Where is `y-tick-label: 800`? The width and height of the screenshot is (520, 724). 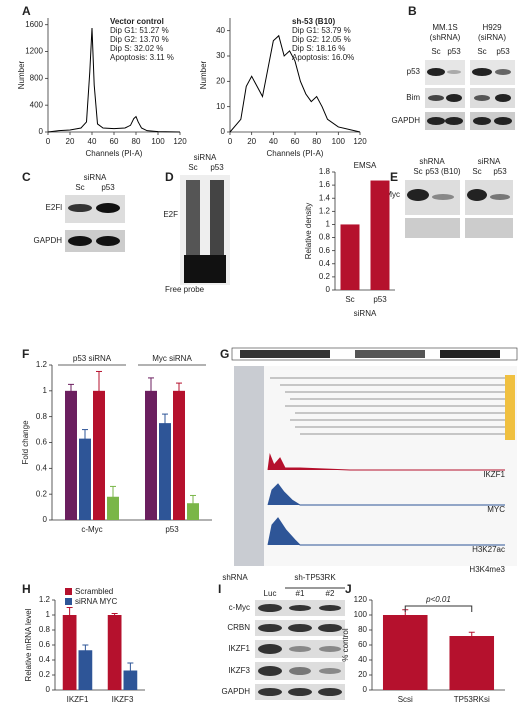 y-tick-label: 800 is located at coordinates (37, 77).